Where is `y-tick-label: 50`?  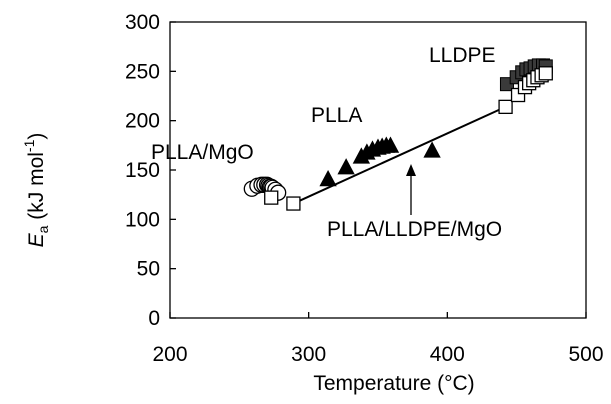 y-tick-label: 50 is located at coordinates (148, 269).